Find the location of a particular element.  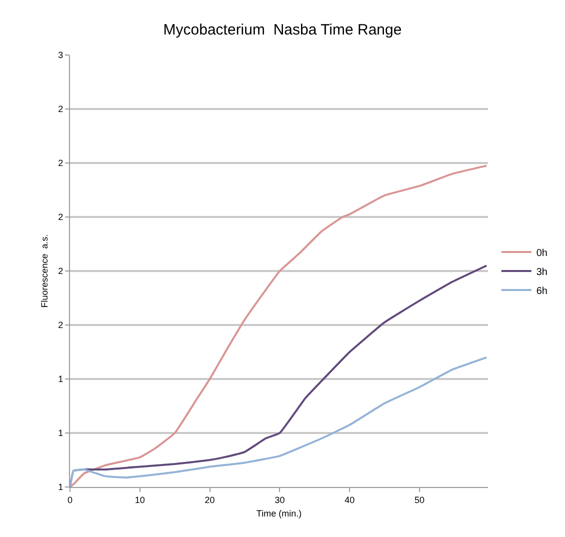

x-tick-label: 50 is located at coordinates (419, 499).